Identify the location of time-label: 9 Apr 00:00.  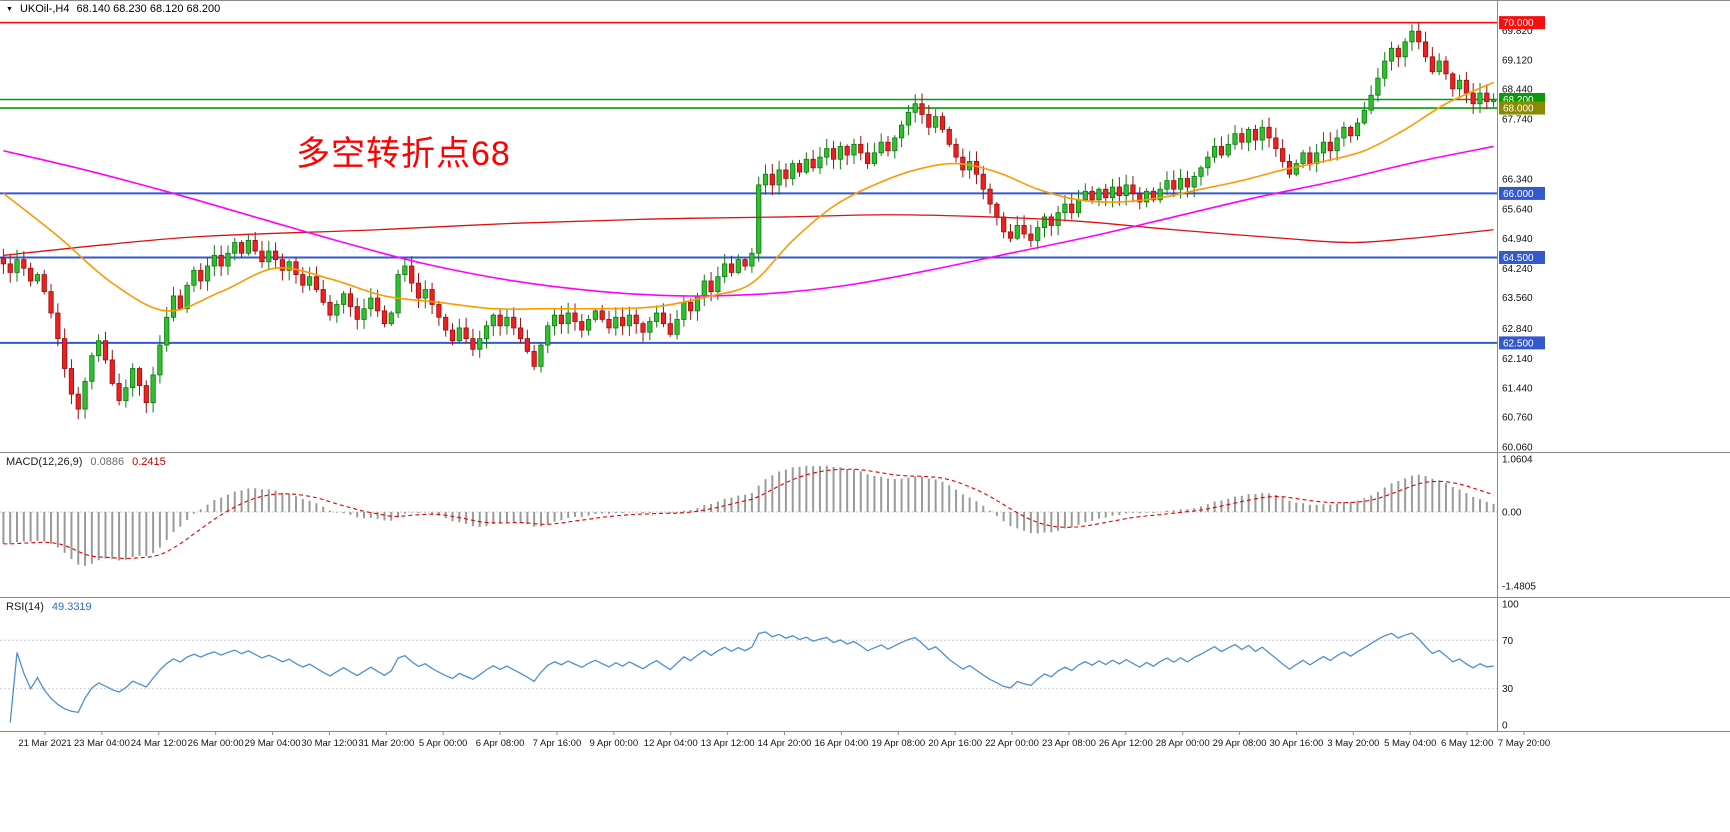
(614, 743).